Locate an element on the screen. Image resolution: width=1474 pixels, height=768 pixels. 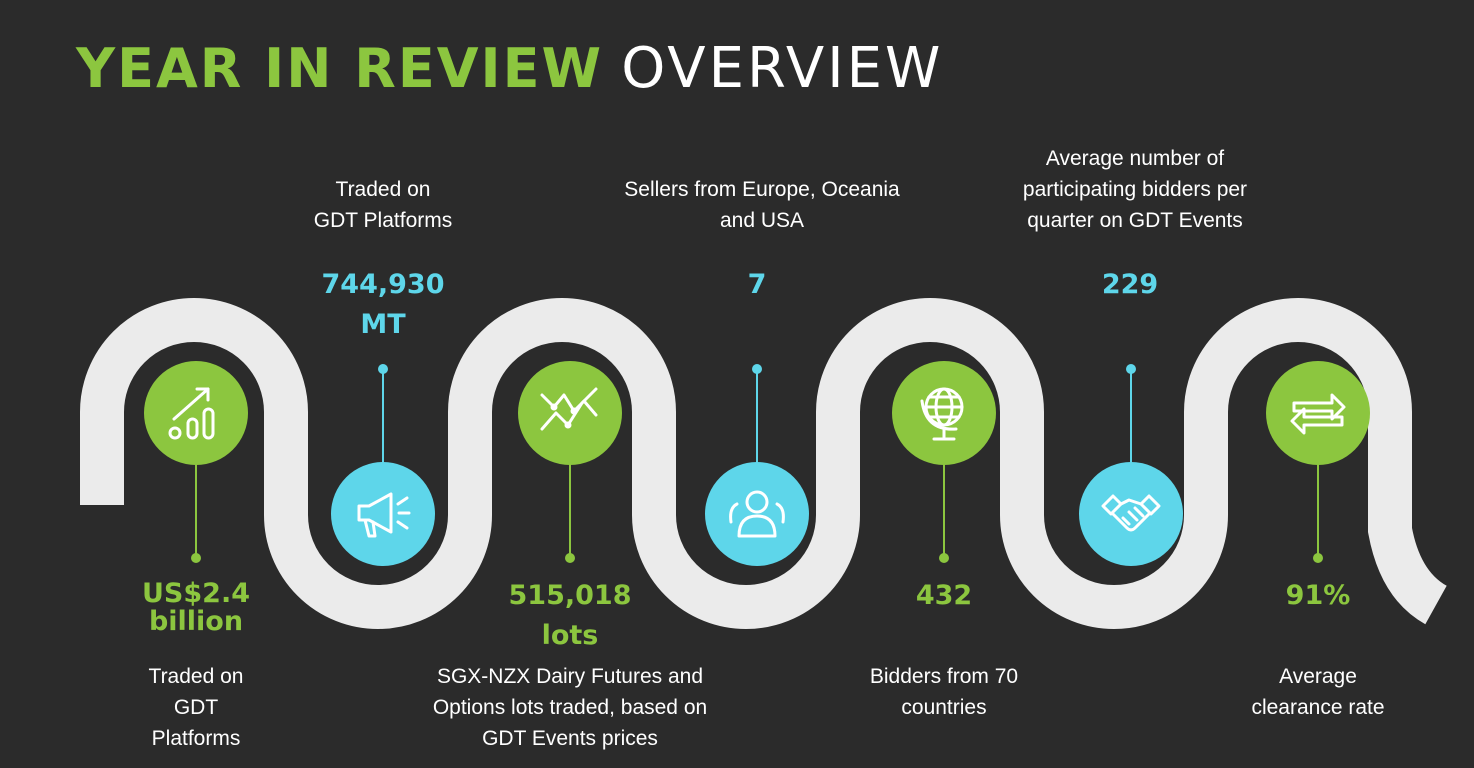
stat-value-line: 7 is located at coordinates (757, 284).